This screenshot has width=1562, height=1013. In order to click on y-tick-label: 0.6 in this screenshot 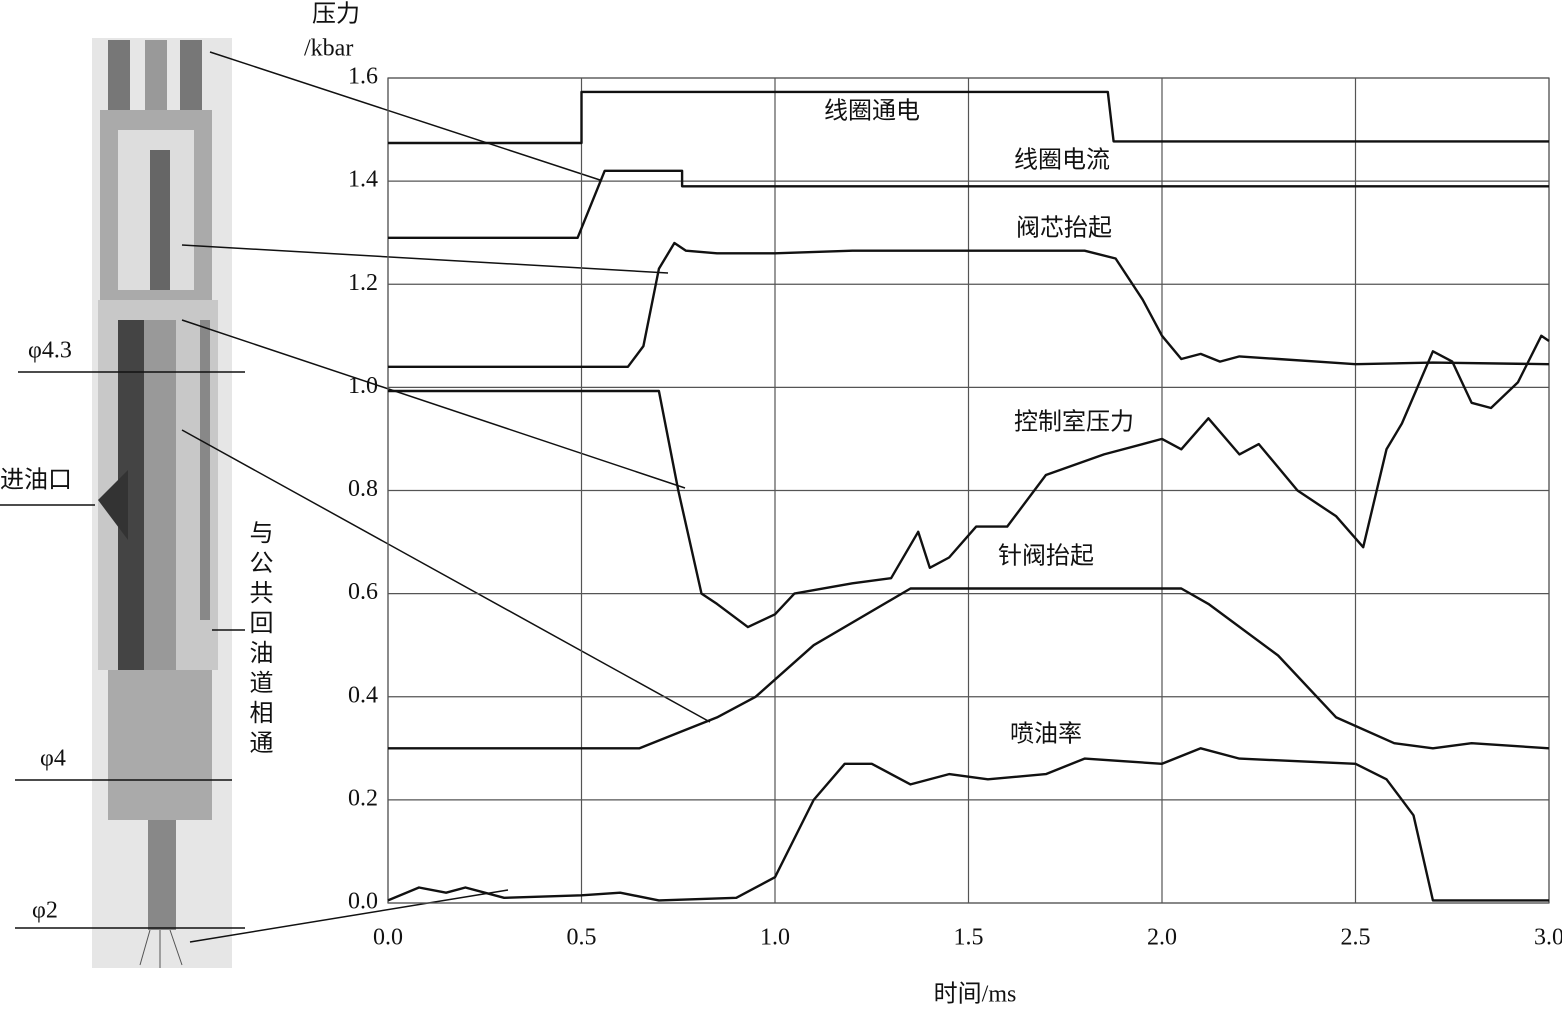, I will do `click(363, 592)`.